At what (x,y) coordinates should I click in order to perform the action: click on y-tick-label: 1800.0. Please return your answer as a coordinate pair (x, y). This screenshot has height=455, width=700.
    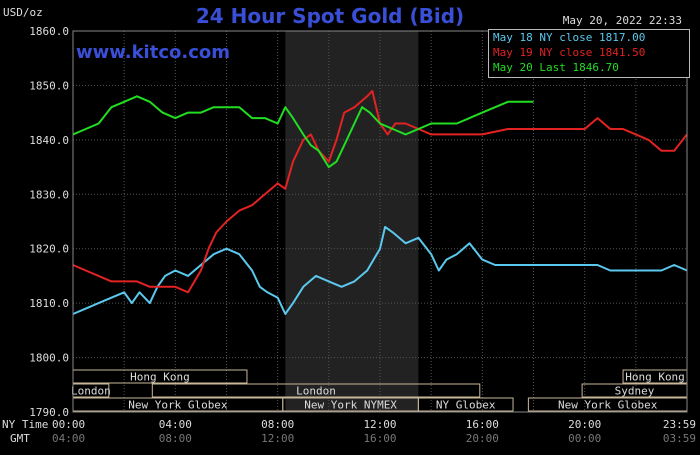
    Looking at the image, I should click on (49, 358).